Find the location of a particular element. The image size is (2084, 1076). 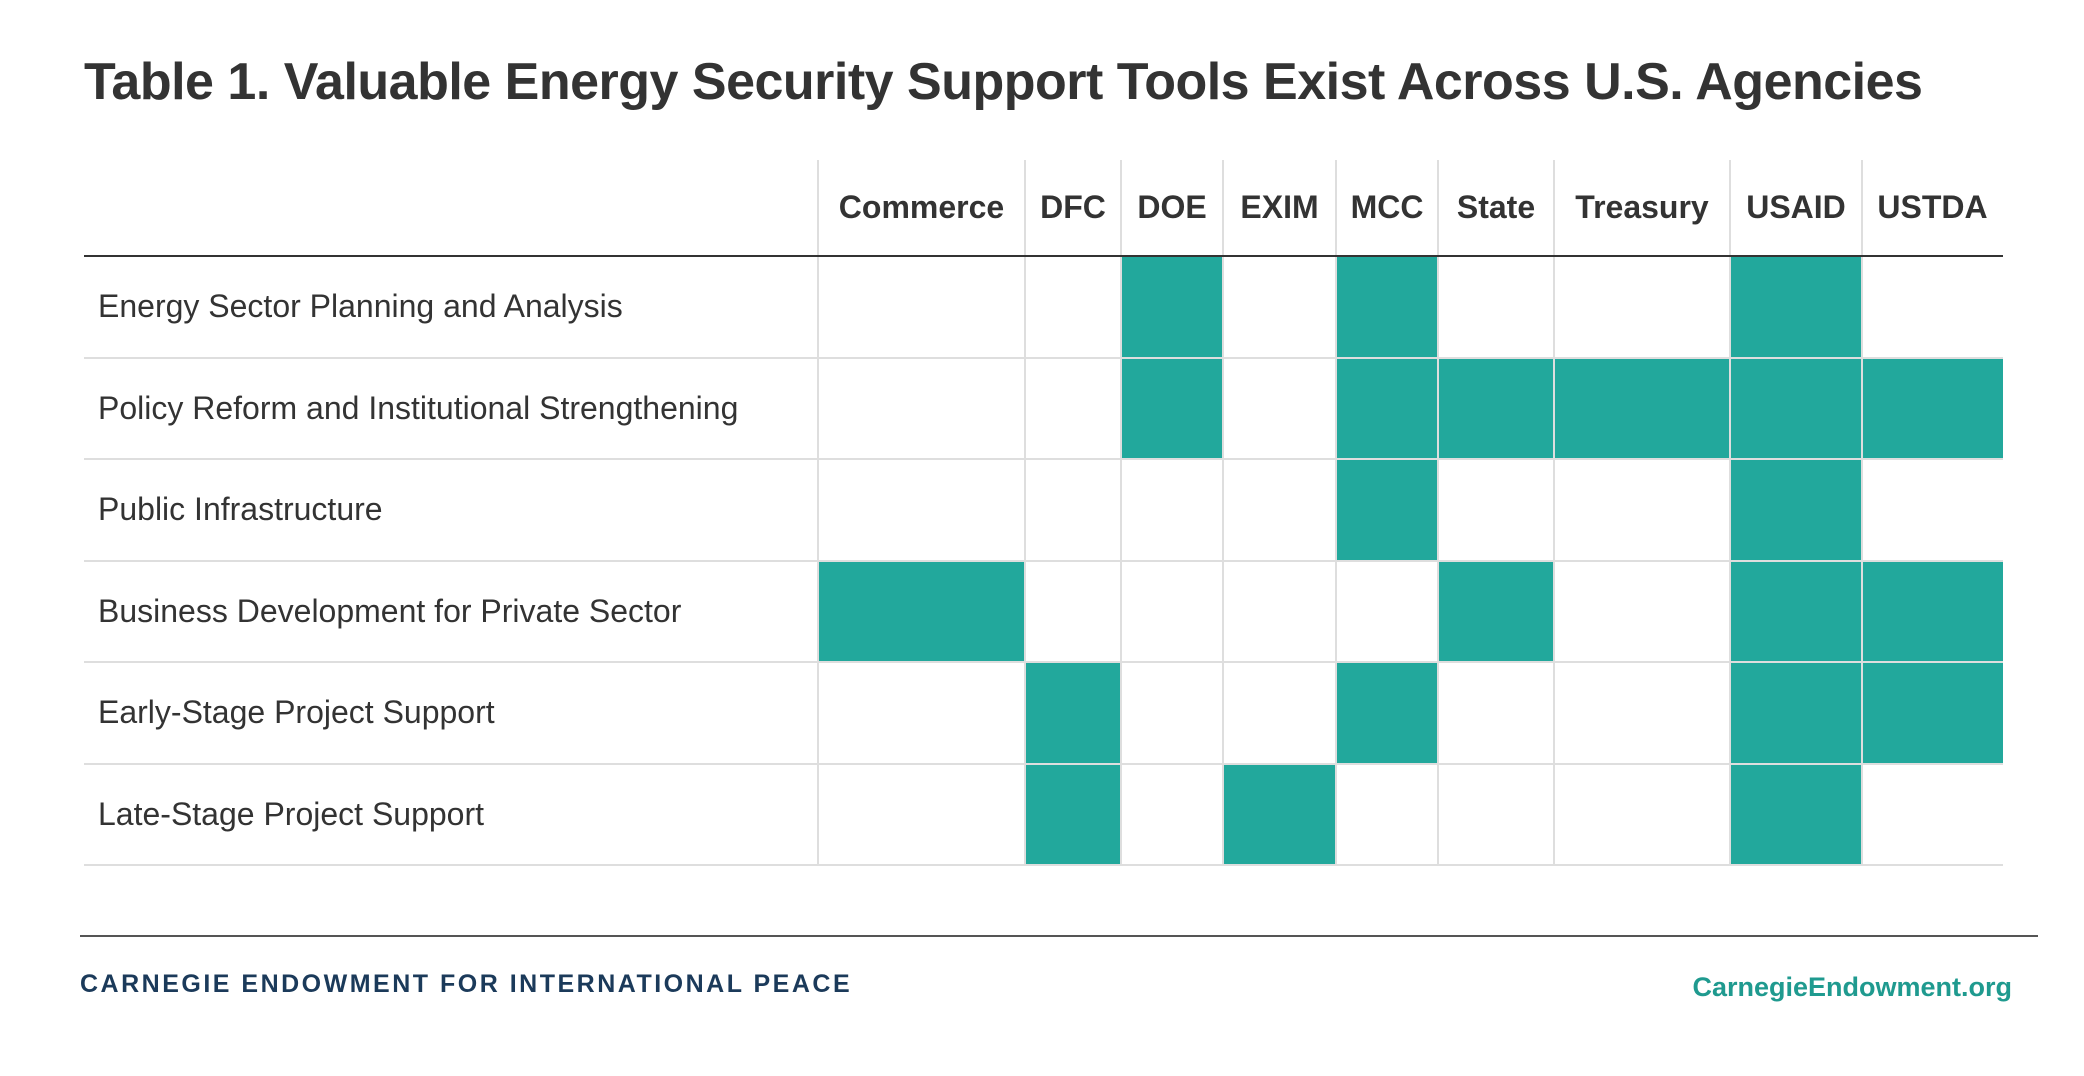

cell-exim-supported is located at coordinates (1279, 814).